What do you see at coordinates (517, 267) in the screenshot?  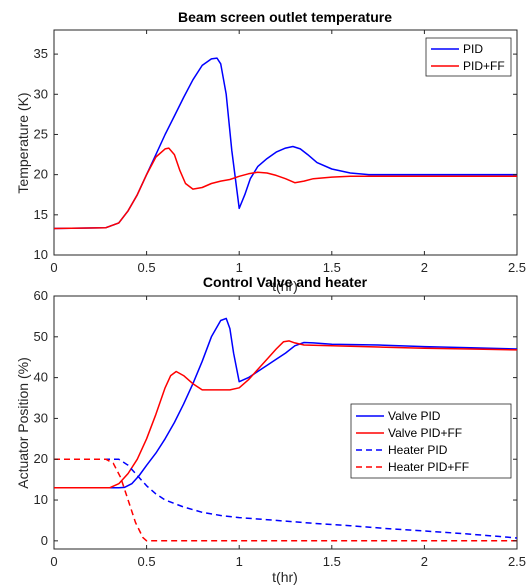 I see `panel-1-x-tick-label: 2.5` at bounding box center [517, 267].